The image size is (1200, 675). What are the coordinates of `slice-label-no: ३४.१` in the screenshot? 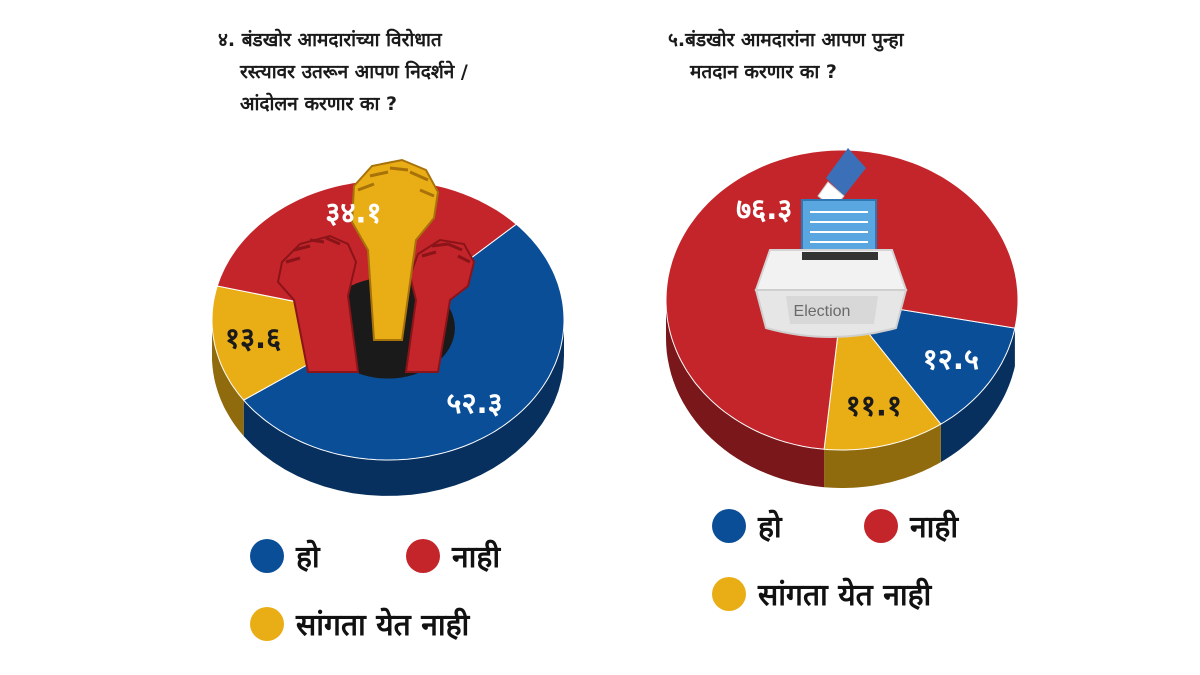 It's located at (353, 212).